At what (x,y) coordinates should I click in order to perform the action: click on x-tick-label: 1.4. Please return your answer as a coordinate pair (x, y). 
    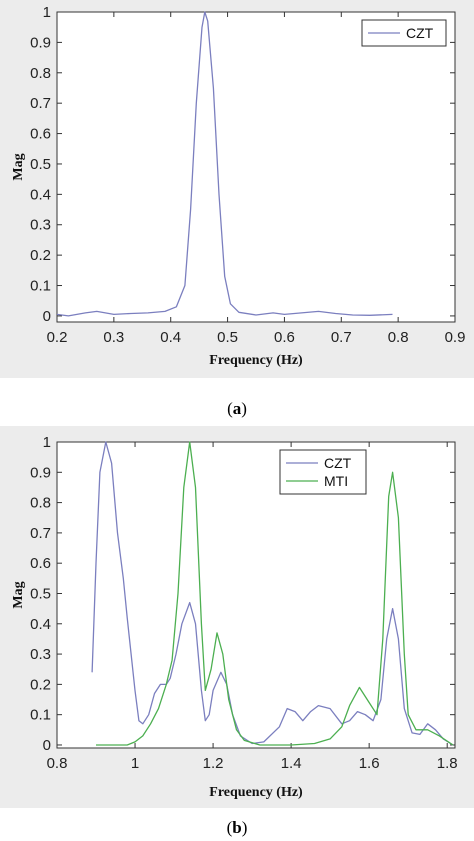
    Looking at the image, I should click on (291, 763).